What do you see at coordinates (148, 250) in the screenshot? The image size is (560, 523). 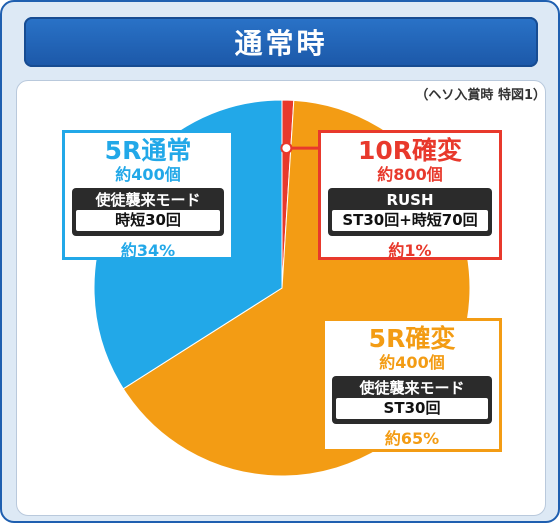 I see `label-percent: 約34%` at bounding box center [148, 250].